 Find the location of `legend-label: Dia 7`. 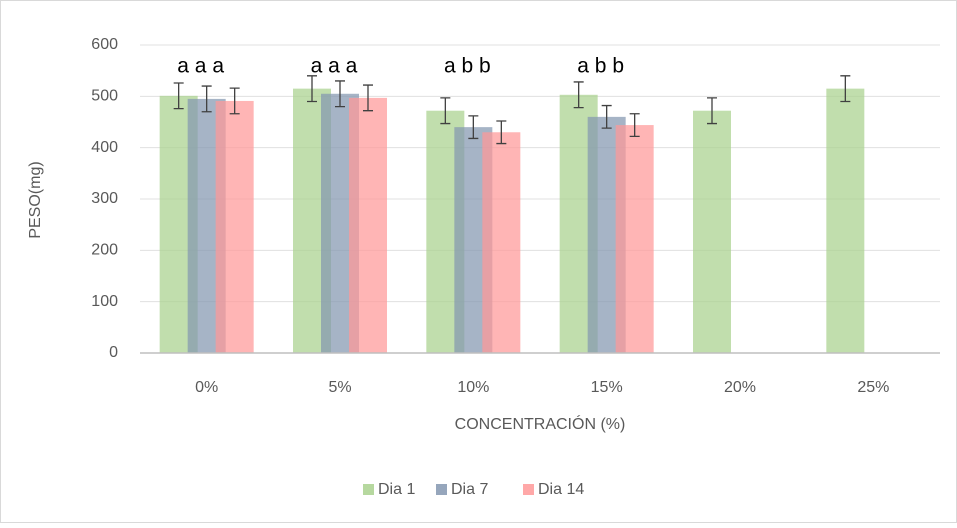

legend-label: Dia 7 is located at coordinates (469, 489).